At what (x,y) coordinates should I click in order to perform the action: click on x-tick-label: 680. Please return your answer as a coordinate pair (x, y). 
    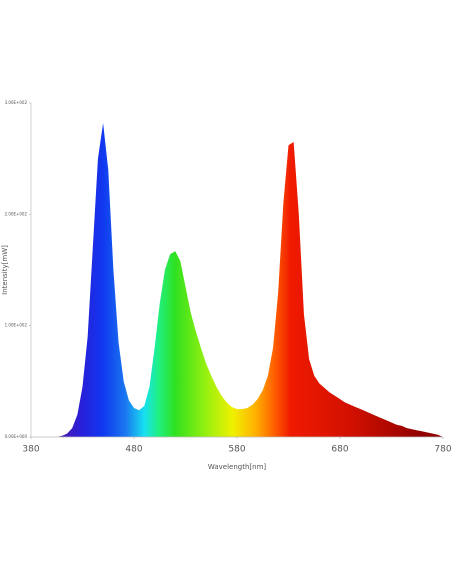
    Looking at the image, I should click on (339, 450).